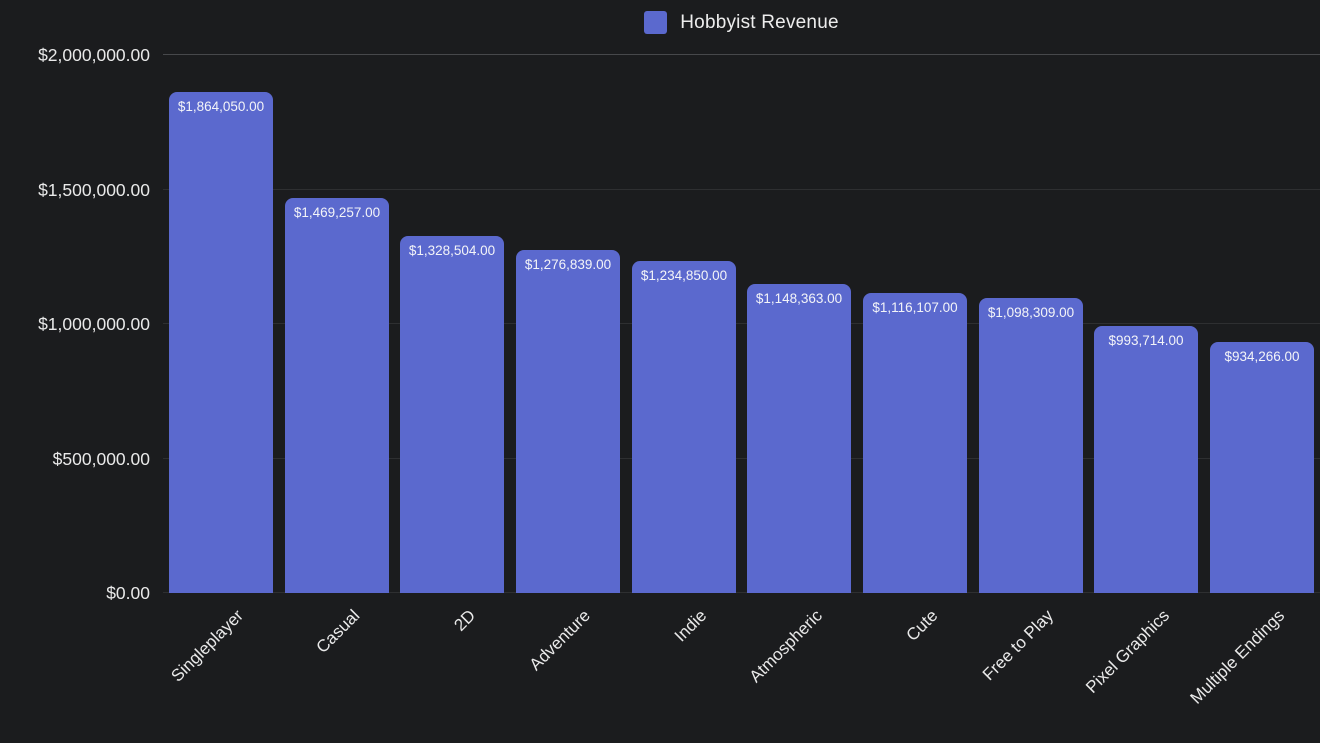 This screenshot has width=1320, height=743. What do you see at coordinates (568, 421) in the screenshot?
I see `bar: $1,276,839.00` at bounding box center [568, 421].